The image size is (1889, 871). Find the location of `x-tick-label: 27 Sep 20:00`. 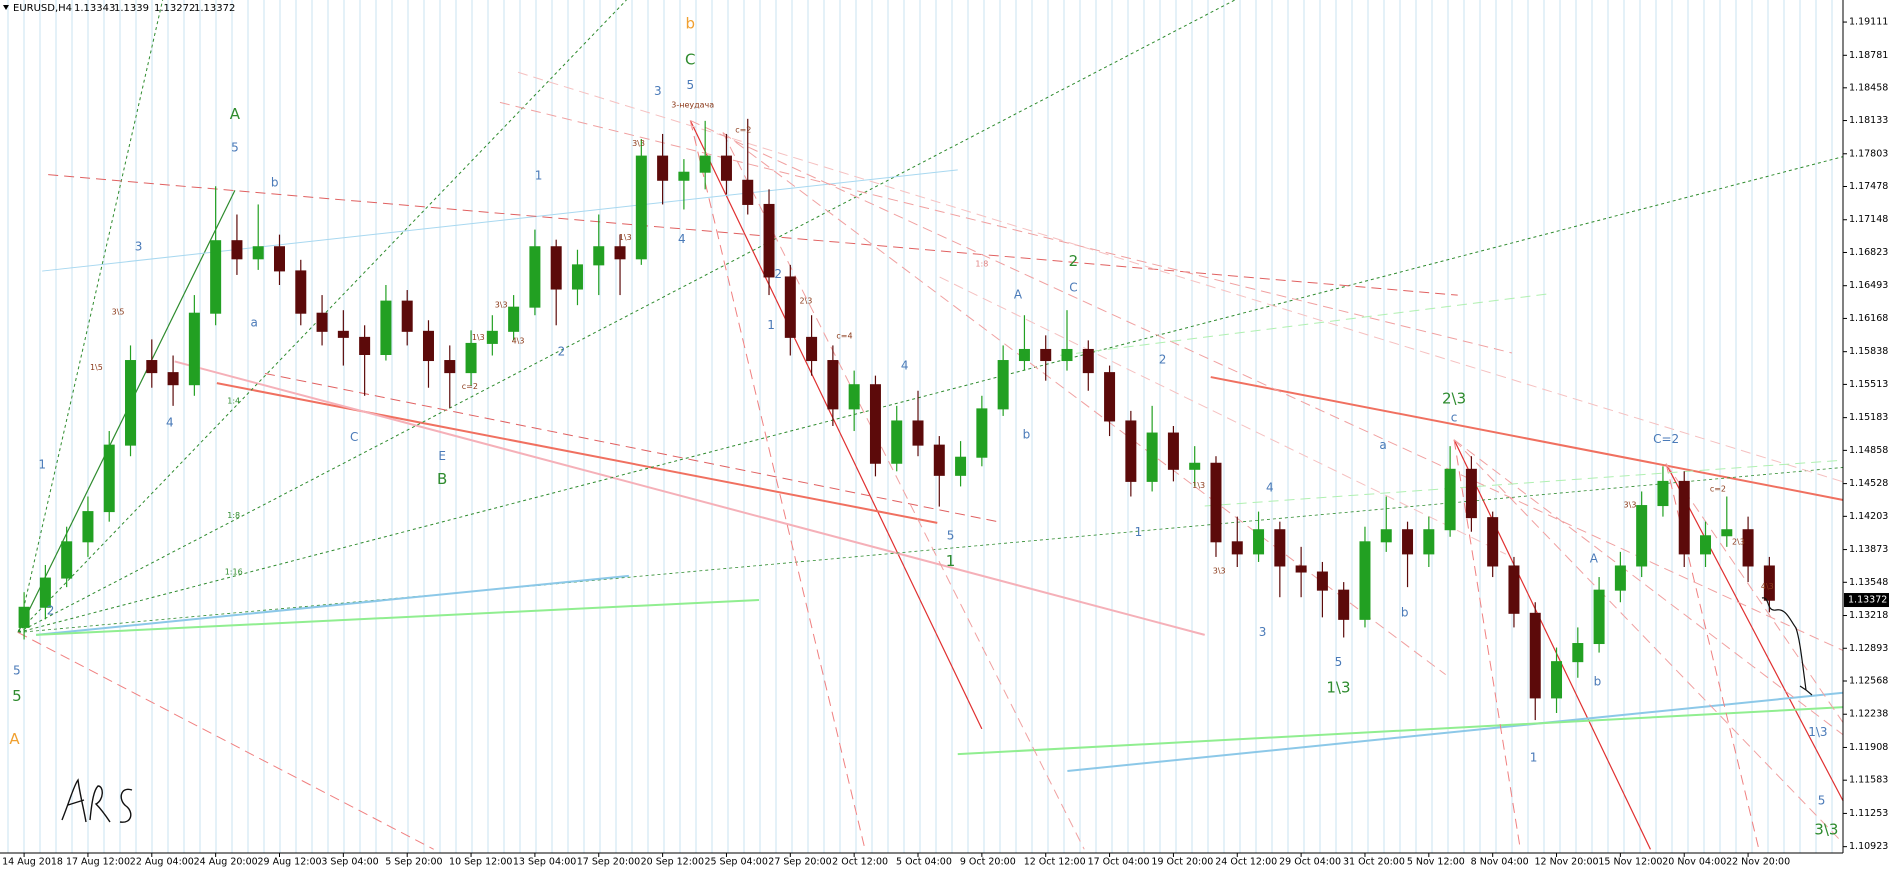

x-tick-label: 27 Sep 20:00 is located at coordinates (799, 862).